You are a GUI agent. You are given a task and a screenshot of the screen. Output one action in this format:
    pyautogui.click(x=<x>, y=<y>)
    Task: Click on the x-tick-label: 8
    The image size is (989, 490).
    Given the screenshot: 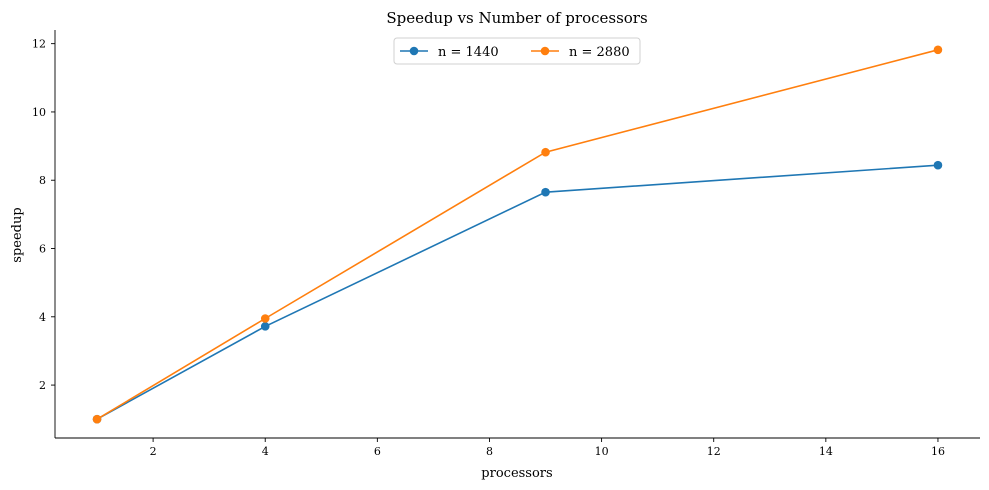 What is the action you would take?
    pyautogui.click(x=489, y=451)
    